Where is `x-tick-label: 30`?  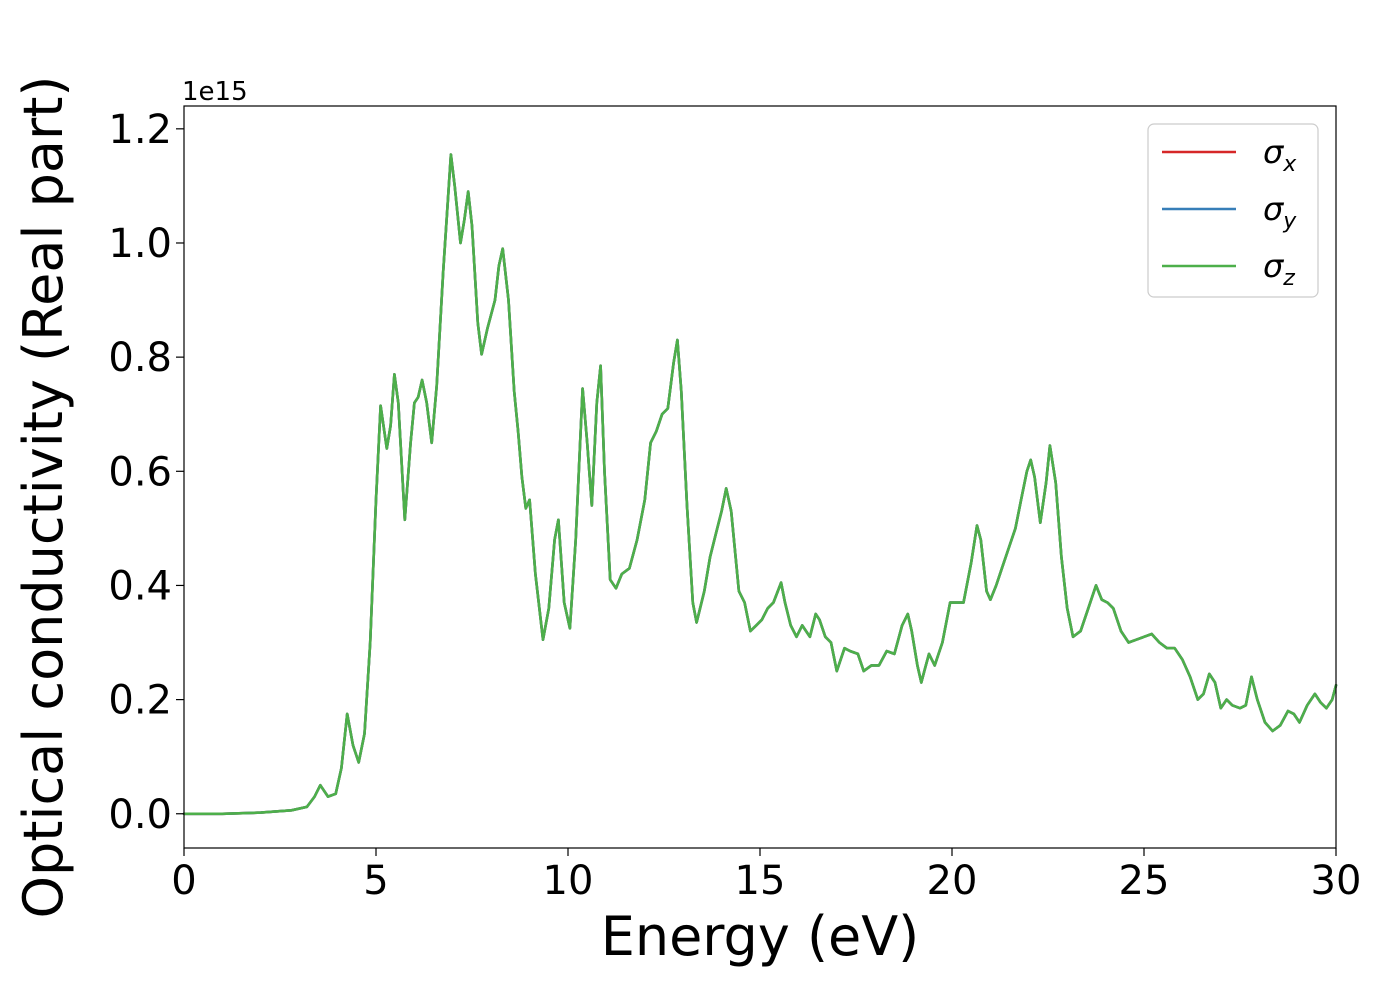 x-tick-label: 30 is located at coordinates (1336, 881).